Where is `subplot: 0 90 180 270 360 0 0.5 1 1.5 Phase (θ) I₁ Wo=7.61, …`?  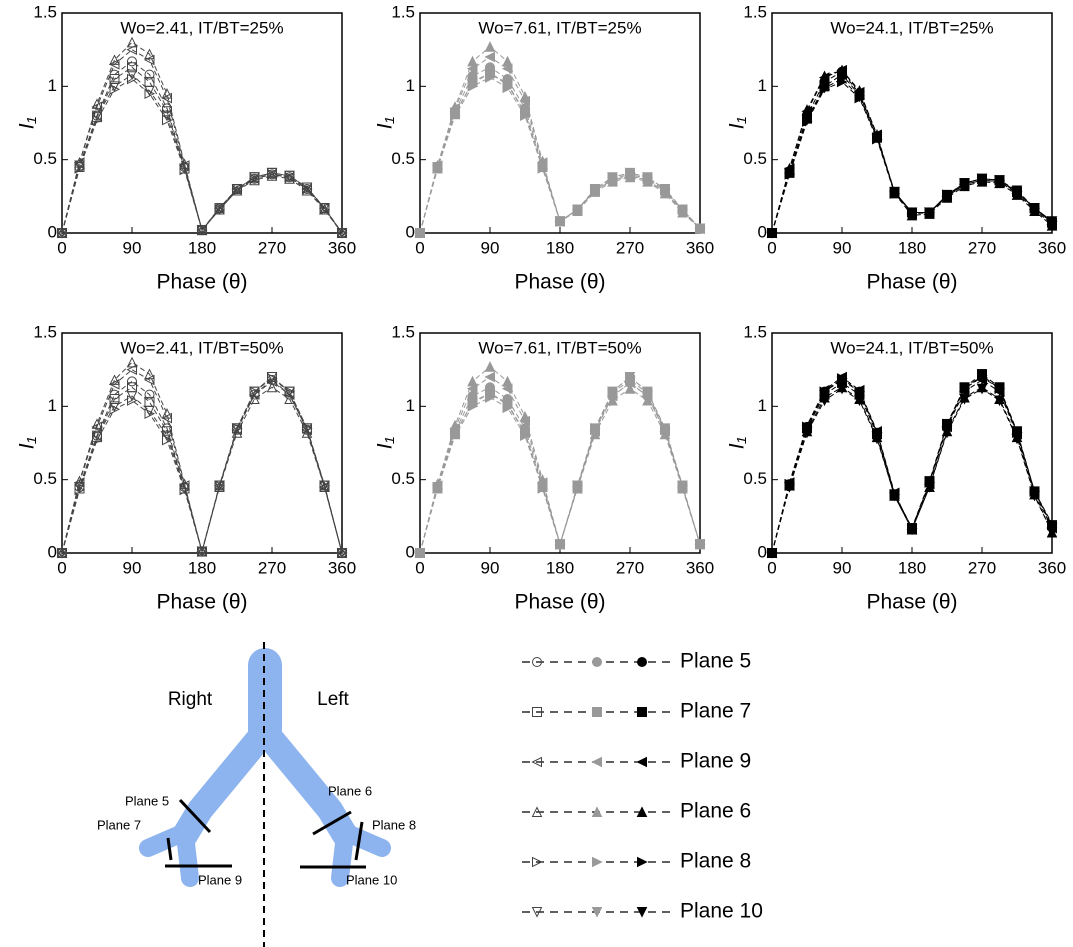 subplot: 0 90 180 270 360 0 0.5 1 1.5 Phase (θ) I₁ Wo=7.61, … is located at coordinates (544, 147).